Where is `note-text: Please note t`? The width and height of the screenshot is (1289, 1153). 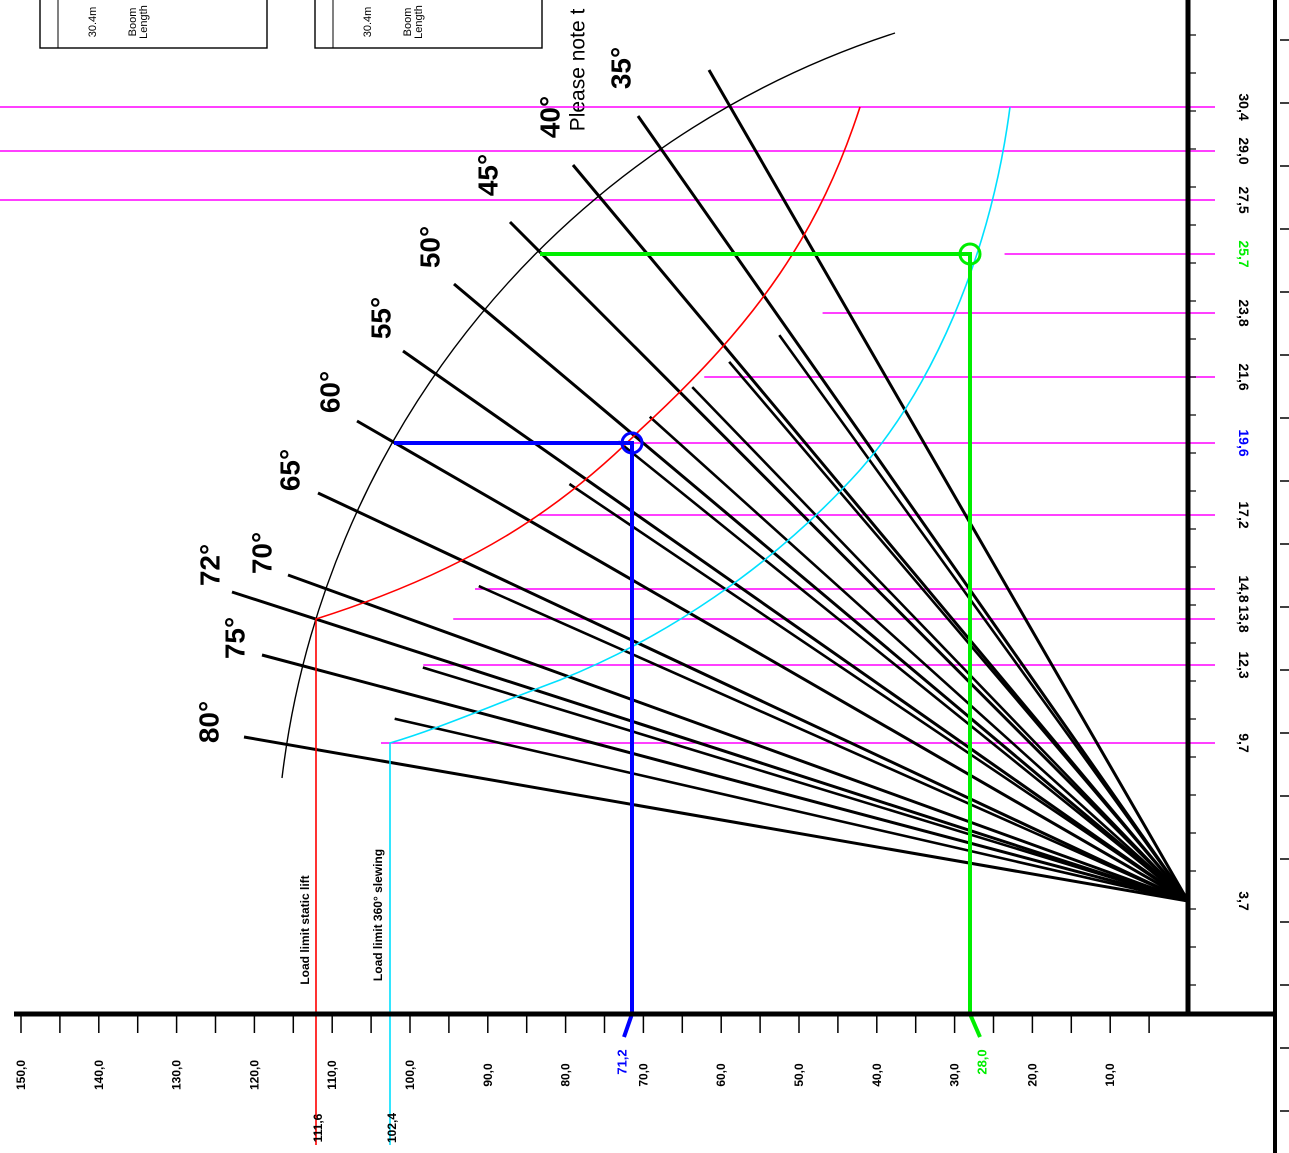 note-text: Please note t is located at coordinates (578, 70).